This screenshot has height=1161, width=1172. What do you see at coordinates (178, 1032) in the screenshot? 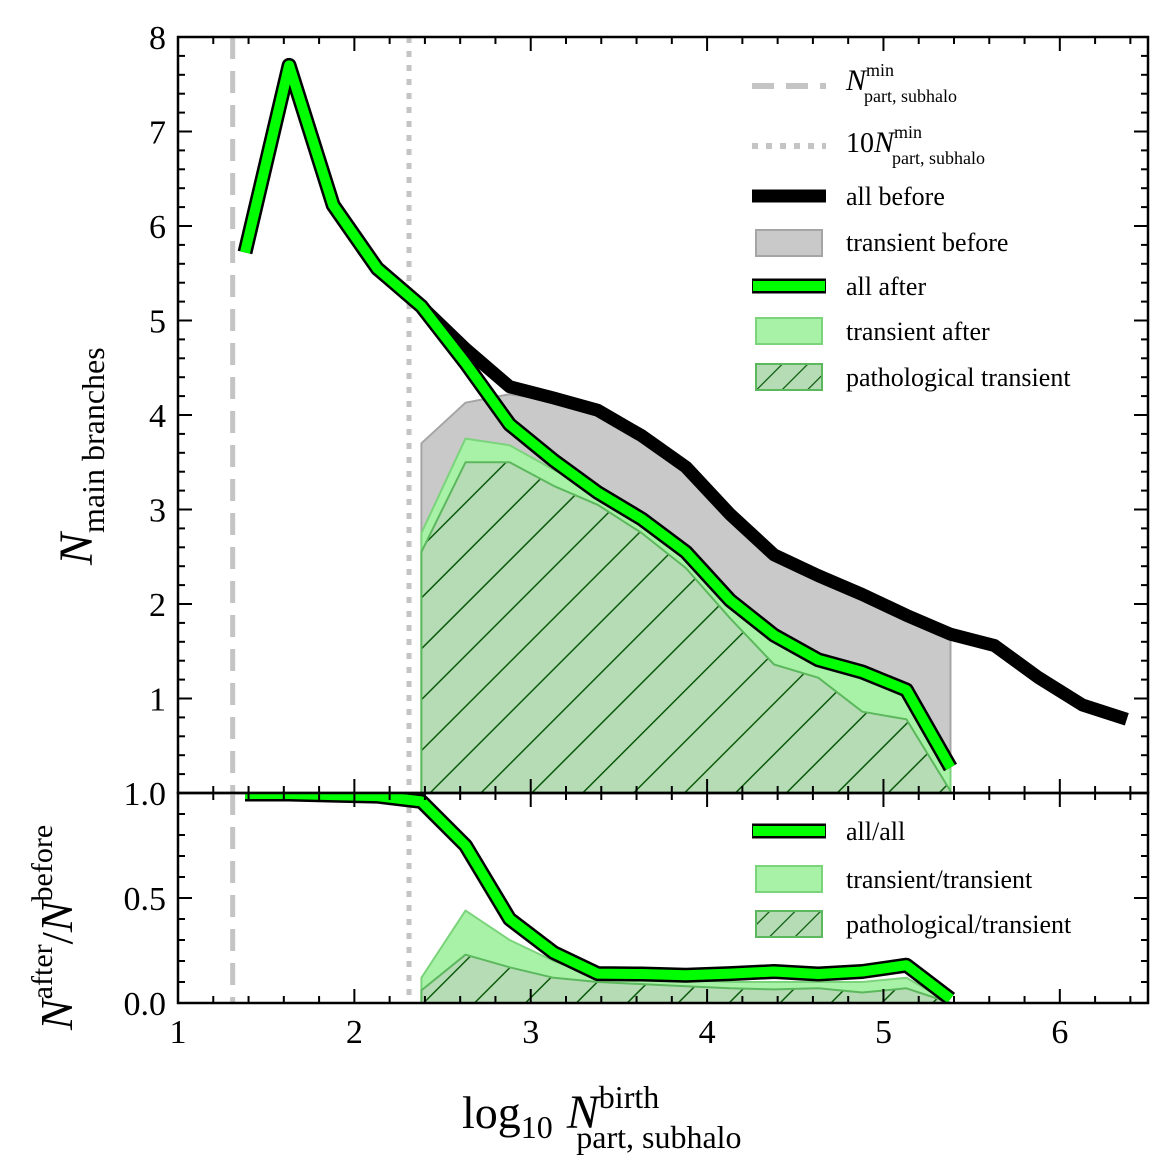
I see `x-tick-label: 1` at bounding box center [178, 1032].